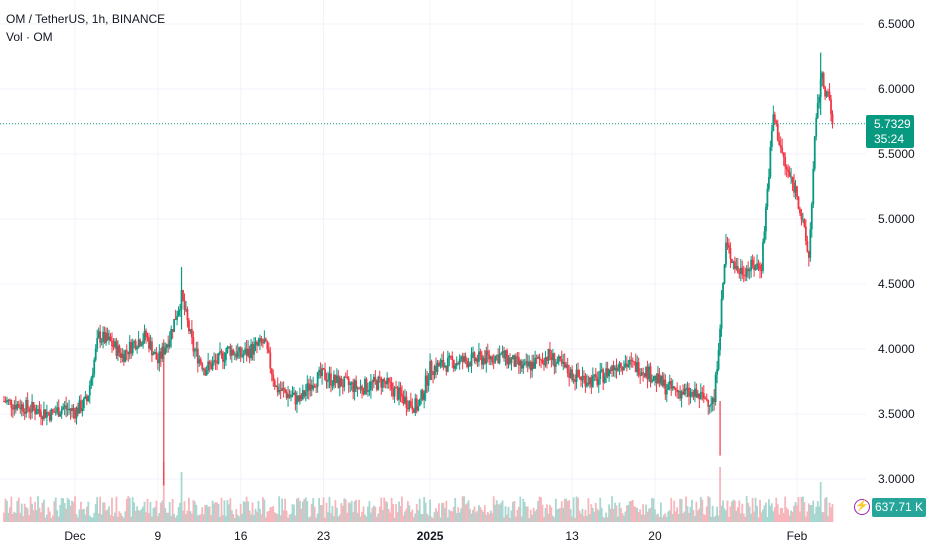  What do you see at coordinates (797, 536) in the screenshot?
I see `x-tick-label: Feb` at bounding box center [797, 536].